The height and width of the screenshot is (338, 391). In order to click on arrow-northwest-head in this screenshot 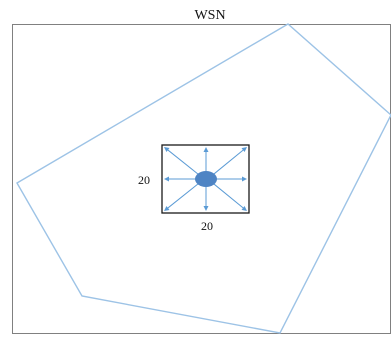, I will do `click(167, 150)`.